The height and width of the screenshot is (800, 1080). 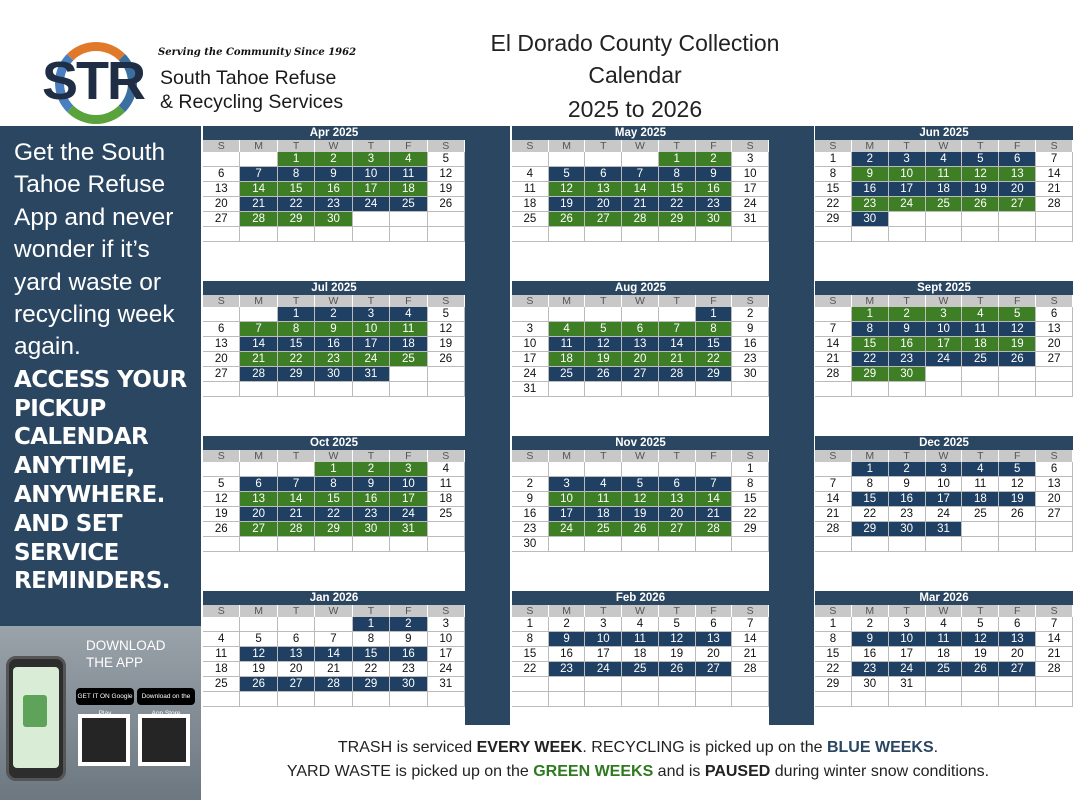 I want to click on month-title: Mar 2026, so click(x=944, y=598).